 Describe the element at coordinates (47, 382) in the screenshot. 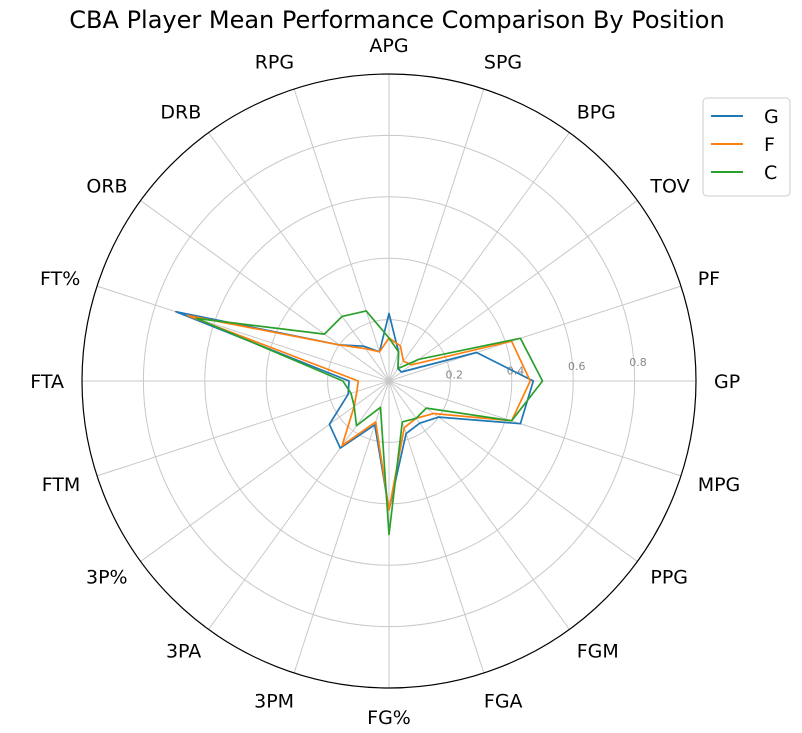

I see `axis-label-fta: FTA` at that location.